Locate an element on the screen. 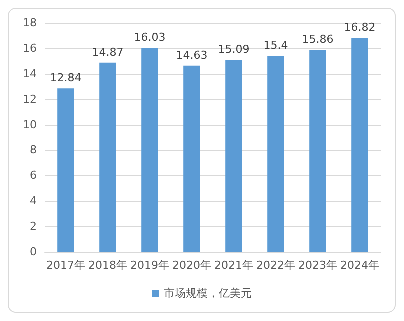 This screenshot has height=321, width=404. data-label: 16.82 is located at coordinates (360, 27).